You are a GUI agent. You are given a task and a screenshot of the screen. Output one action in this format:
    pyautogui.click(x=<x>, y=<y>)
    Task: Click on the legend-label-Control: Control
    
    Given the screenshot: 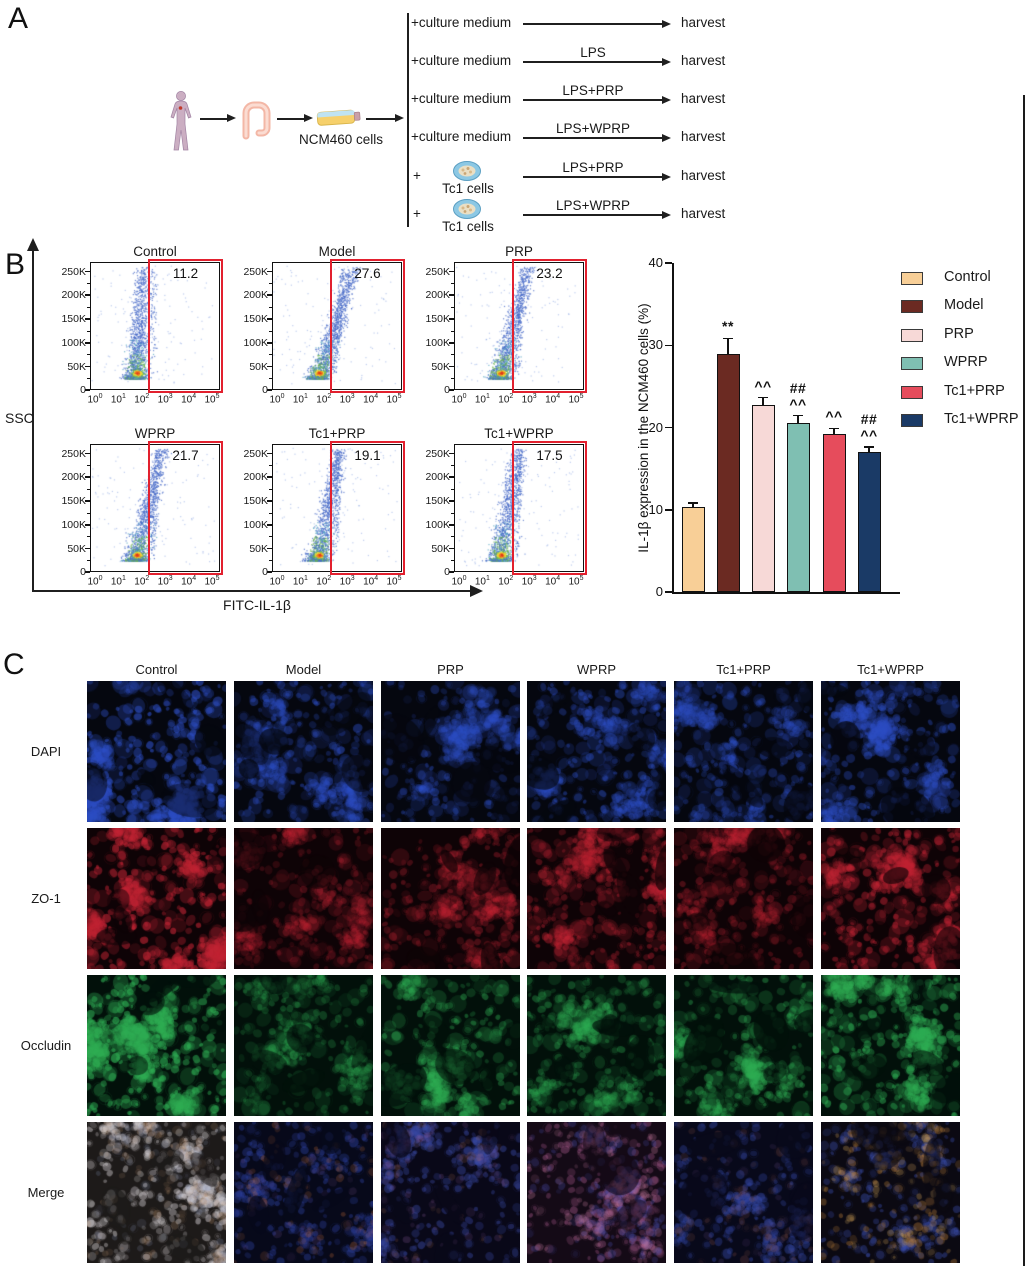 What is the action you would take?
    pyautogui.click(x=967, y=277)
    